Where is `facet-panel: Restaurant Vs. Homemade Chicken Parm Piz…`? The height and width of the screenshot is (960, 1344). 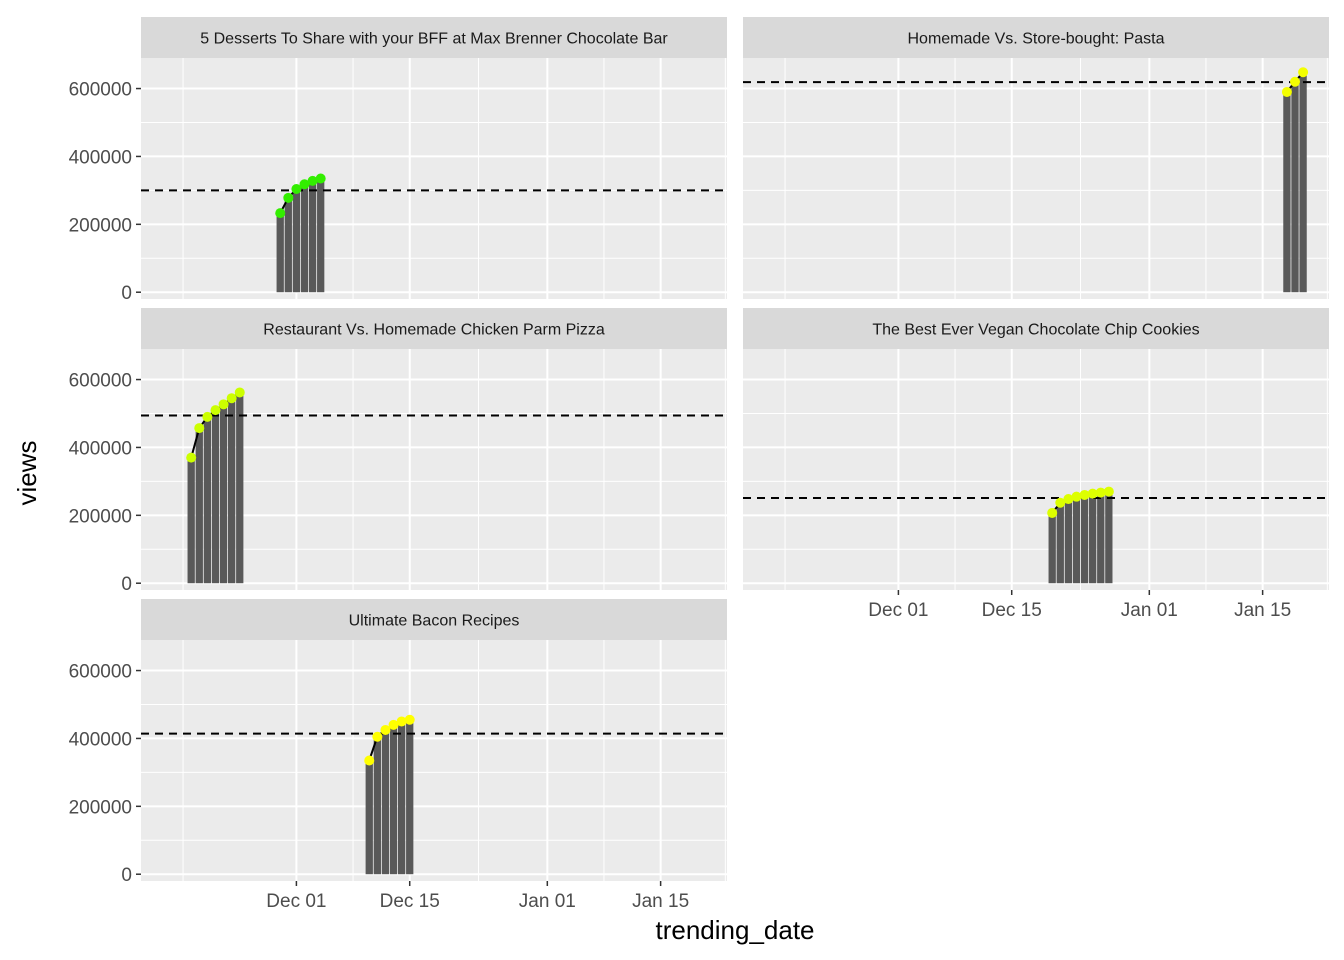
facet-panel: Restaurant Vs. Homemade Chicken Parm Piz… is located at coordinates (398, 451).